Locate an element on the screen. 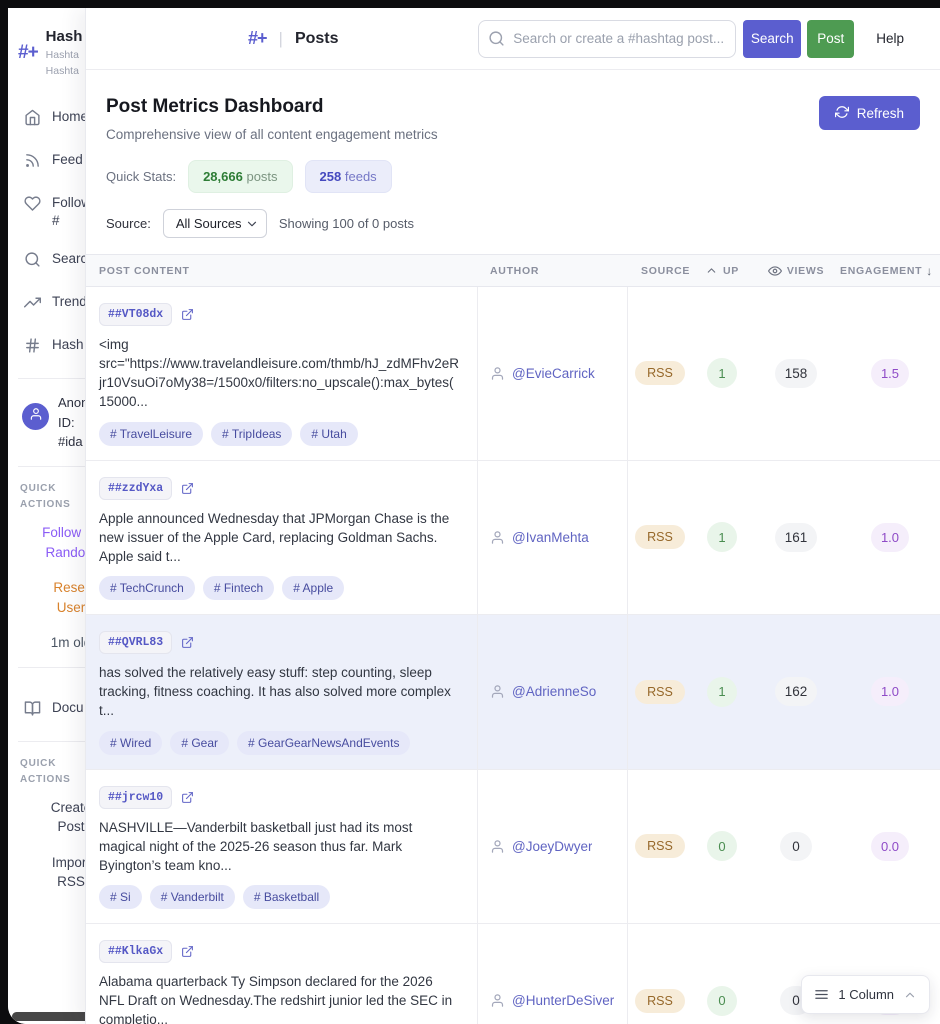  engagement-value: 1.5 is located at coordinates (890, 373).